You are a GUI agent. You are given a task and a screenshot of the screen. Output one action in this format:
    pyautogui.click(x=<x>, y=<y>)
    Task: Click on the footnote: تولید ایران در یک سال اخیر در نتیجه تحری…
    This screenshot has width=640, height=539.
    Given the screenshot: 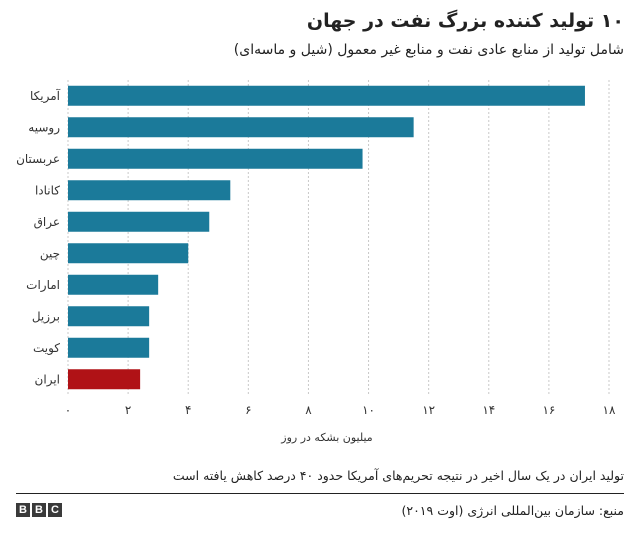 What is the action you would take?
    pyautogui.click(x=398, y=475)
    